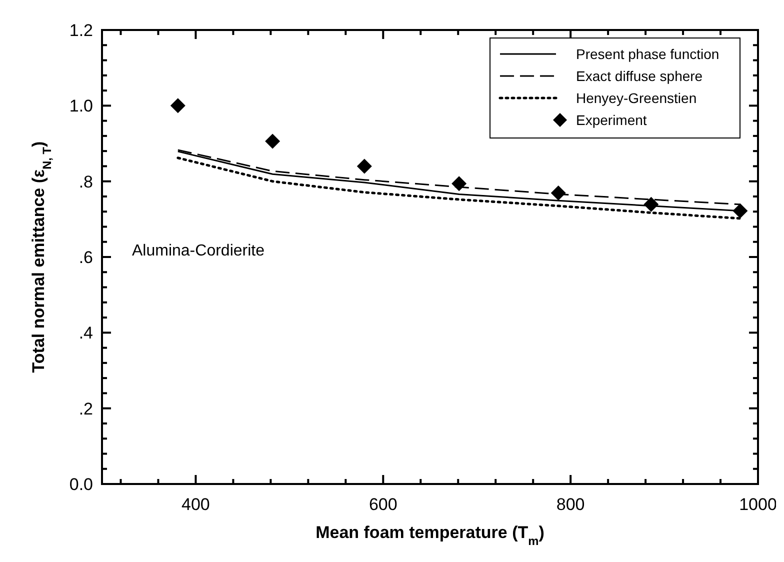 The image size is (784, 562). I want to click on y-tick-label: .8, so click(85, 182).